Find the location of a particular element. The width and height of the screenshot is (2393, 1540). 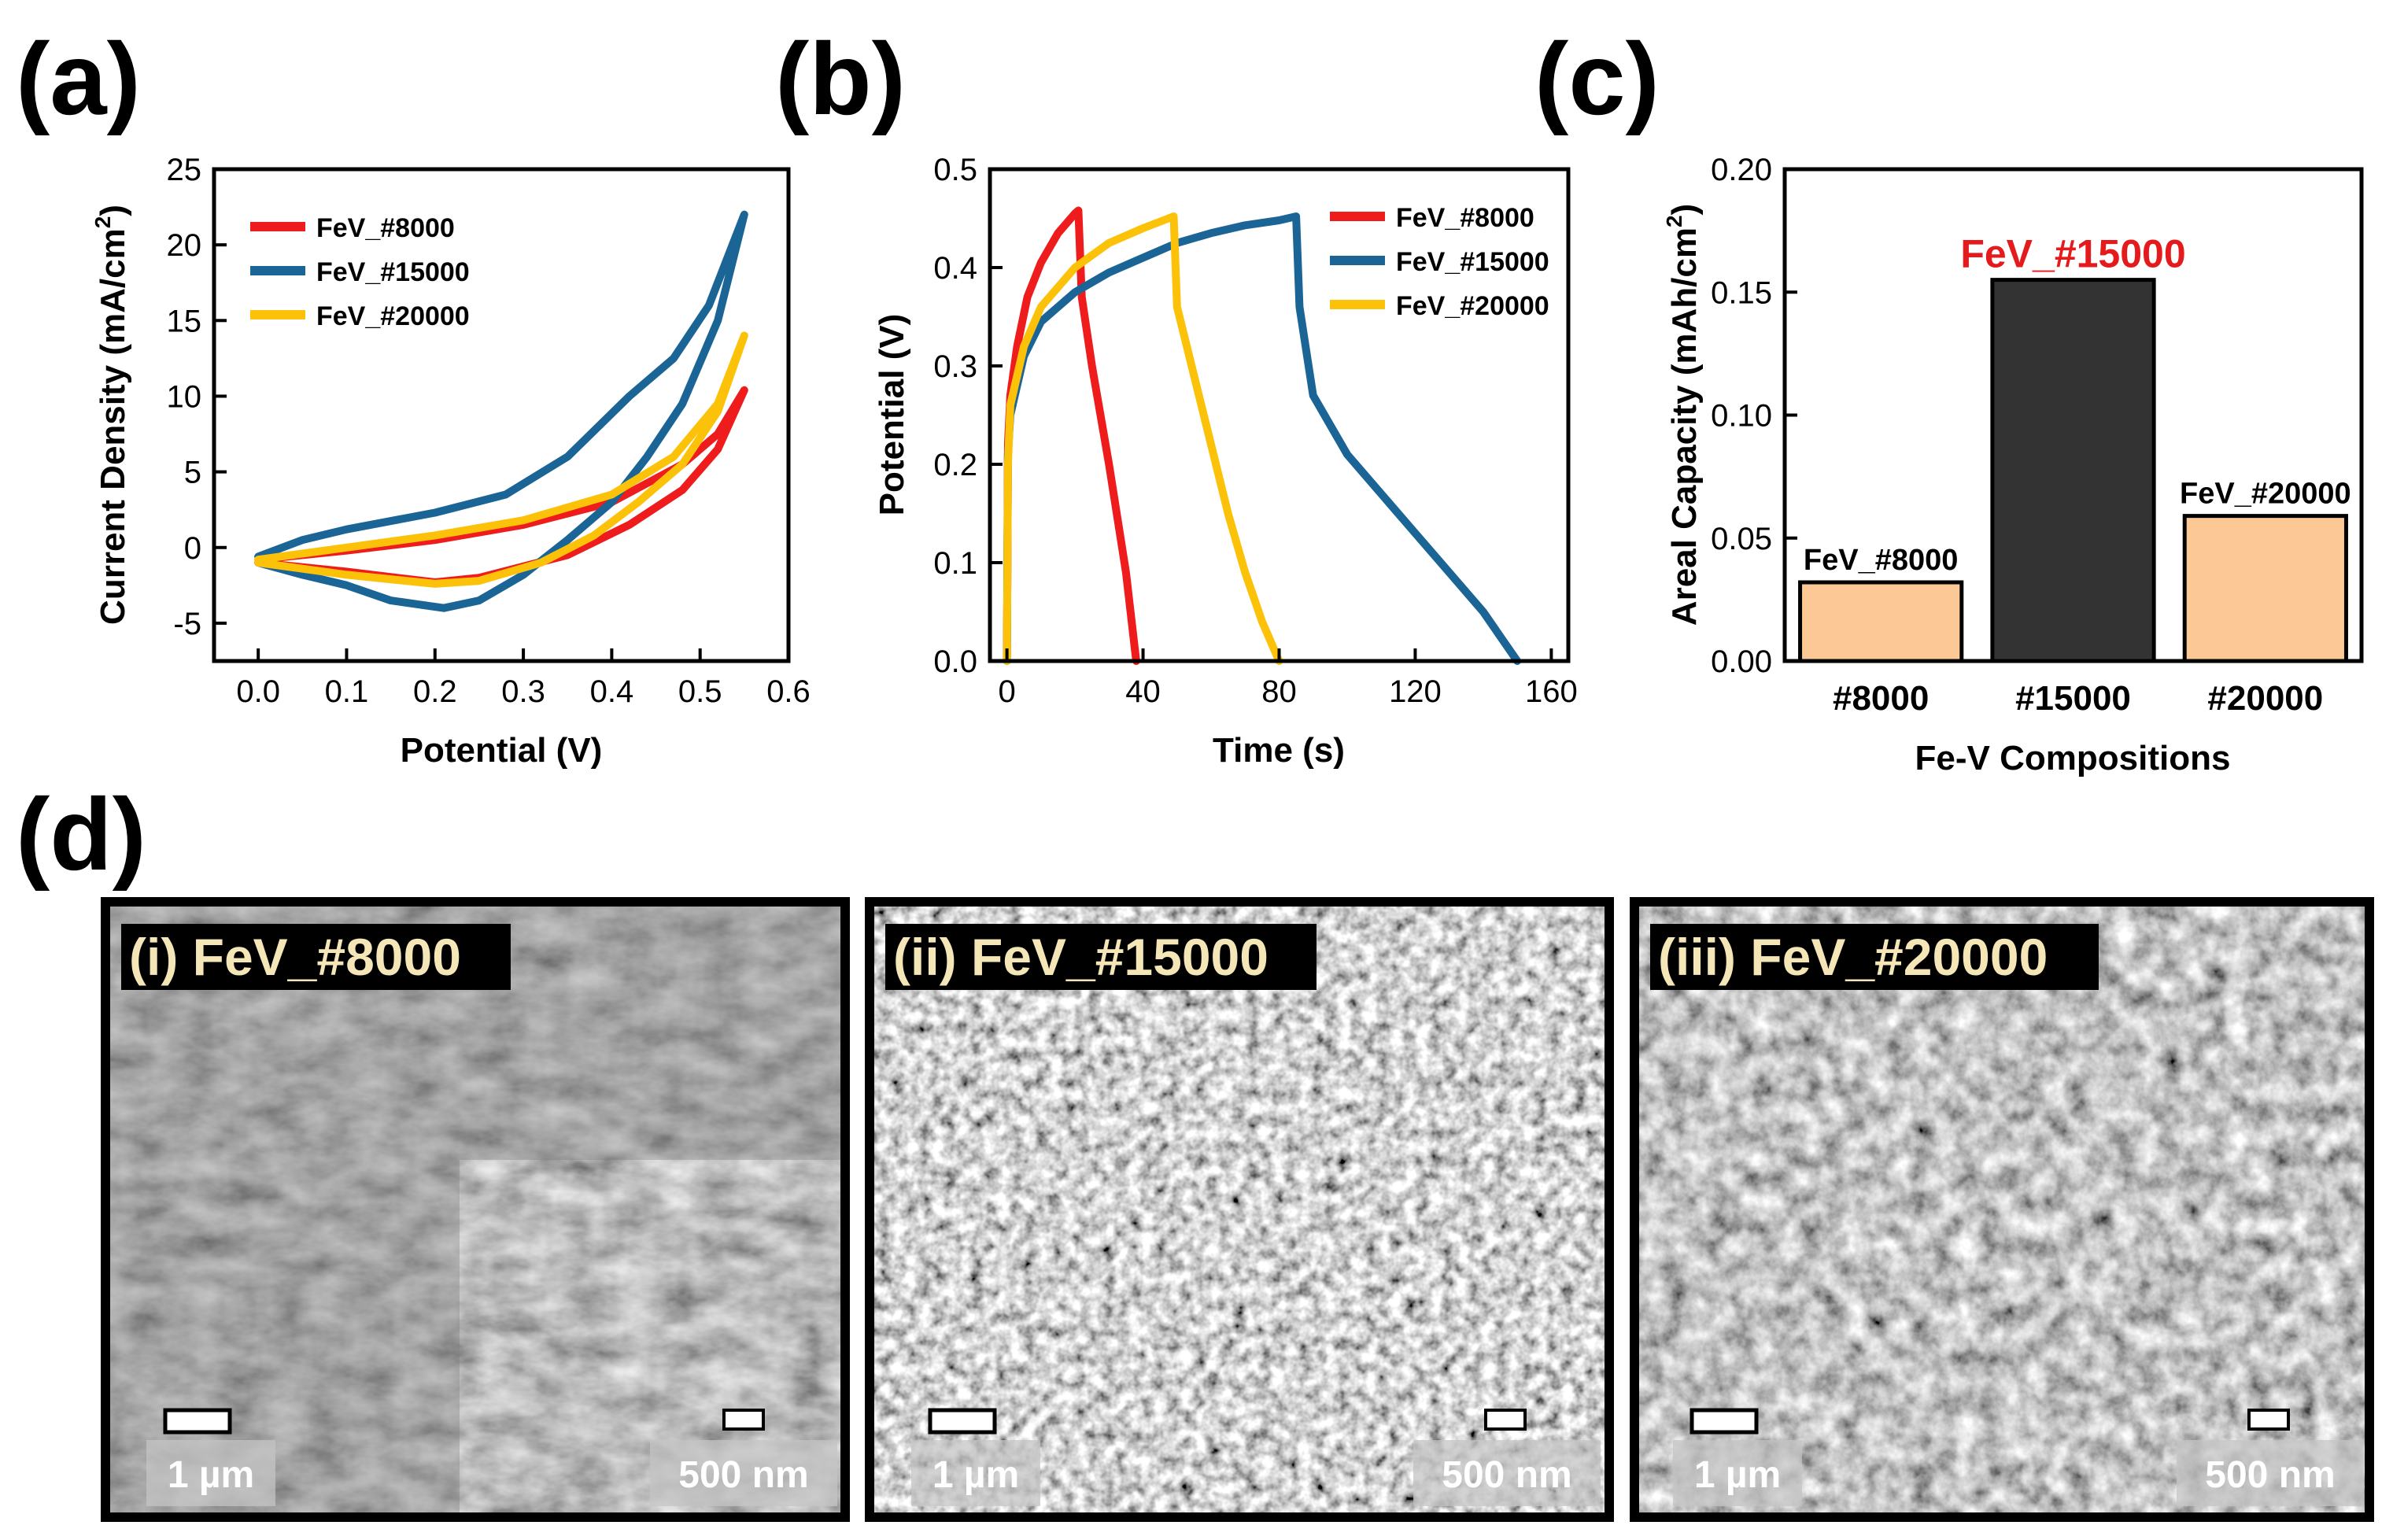

panel-label-d: (d) is located at coordinates (81, 835).